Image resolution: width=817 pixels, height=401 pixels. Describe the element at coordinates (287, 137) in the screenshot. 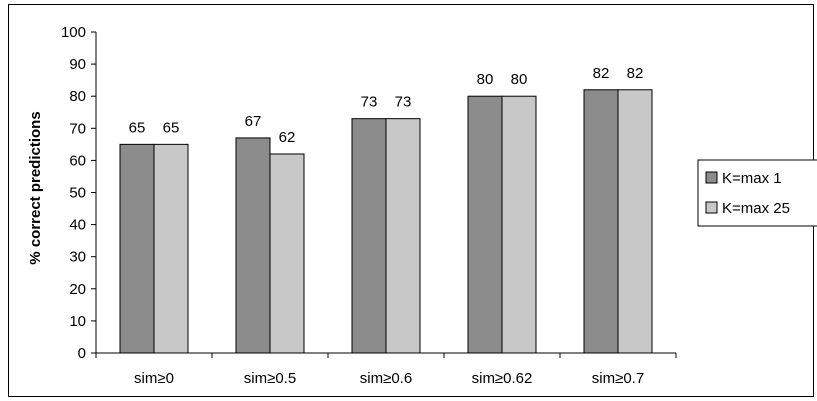

I see `data-label: 62` at that location.